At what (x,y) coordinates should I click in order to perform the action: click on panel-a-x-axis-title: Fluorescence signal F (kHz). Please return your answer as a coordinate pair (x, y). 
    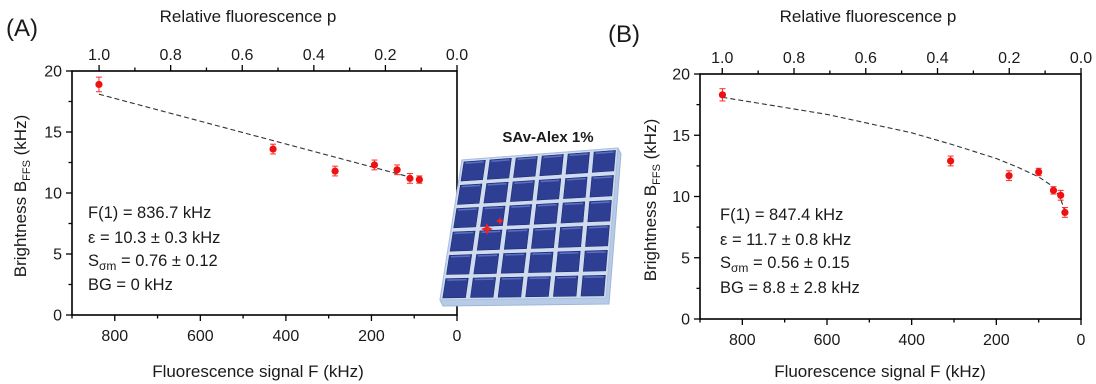
    Looking at the image, I should click on (258, 371).